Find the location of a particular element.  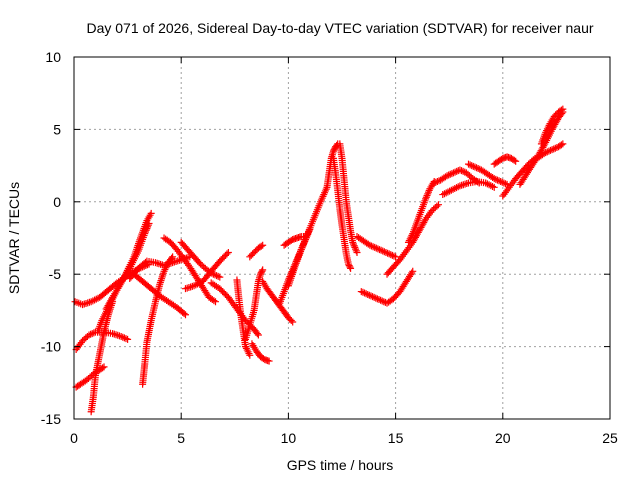

y-tick-labels: -15 -10 -5 0 5 10 is located at coordinates (51, 238).